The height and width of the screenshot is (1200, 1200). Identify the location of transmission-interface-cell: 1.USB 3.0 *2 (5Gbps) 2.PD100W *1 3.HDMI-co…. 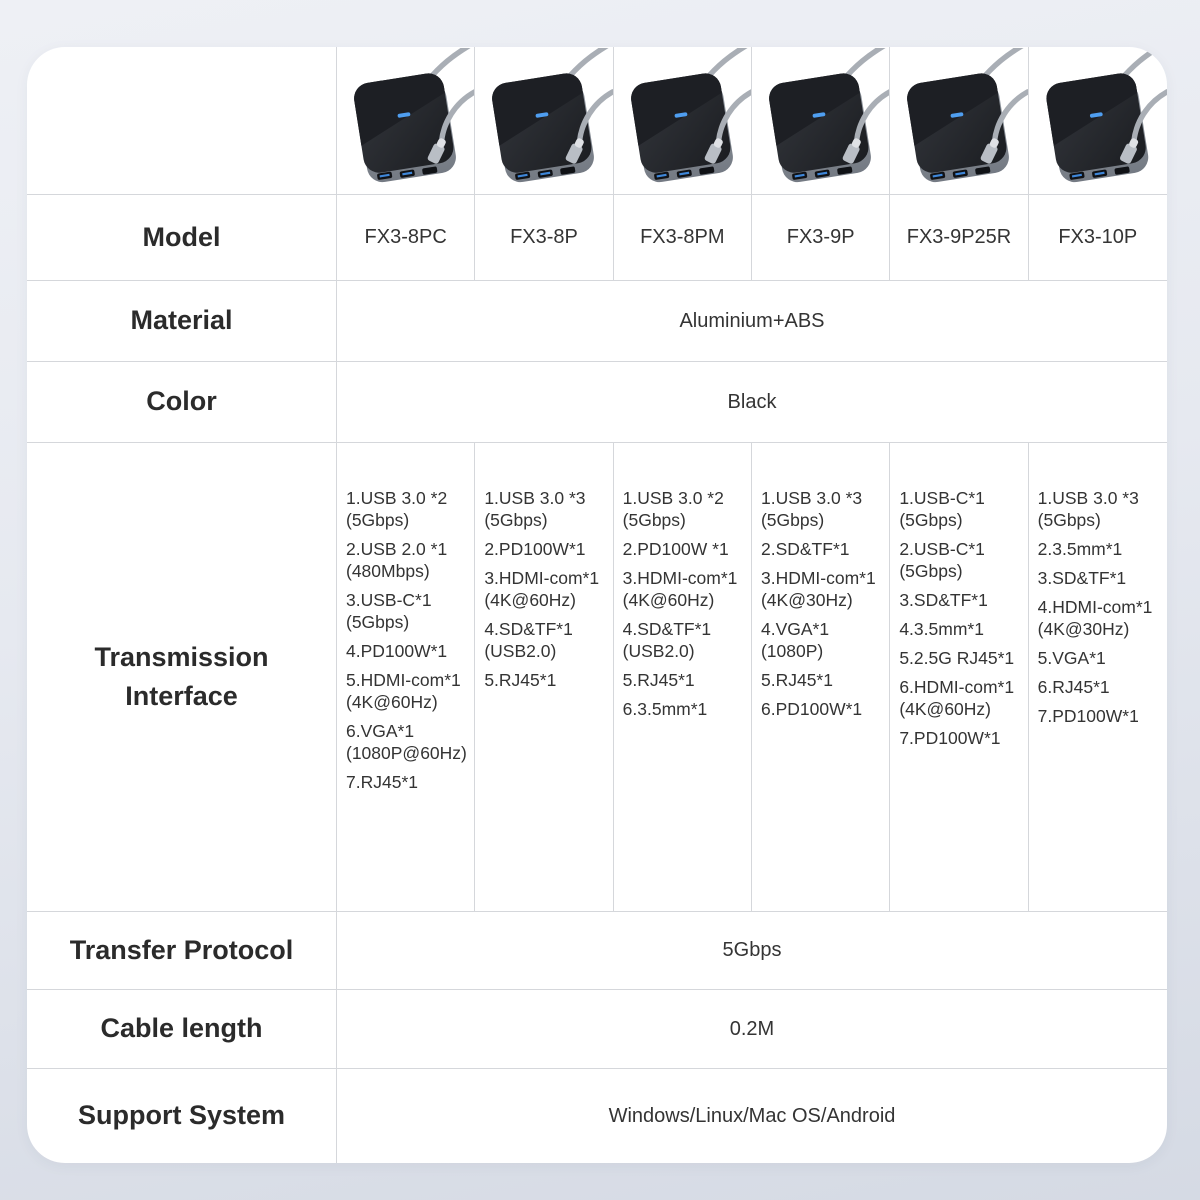
(682, 677).